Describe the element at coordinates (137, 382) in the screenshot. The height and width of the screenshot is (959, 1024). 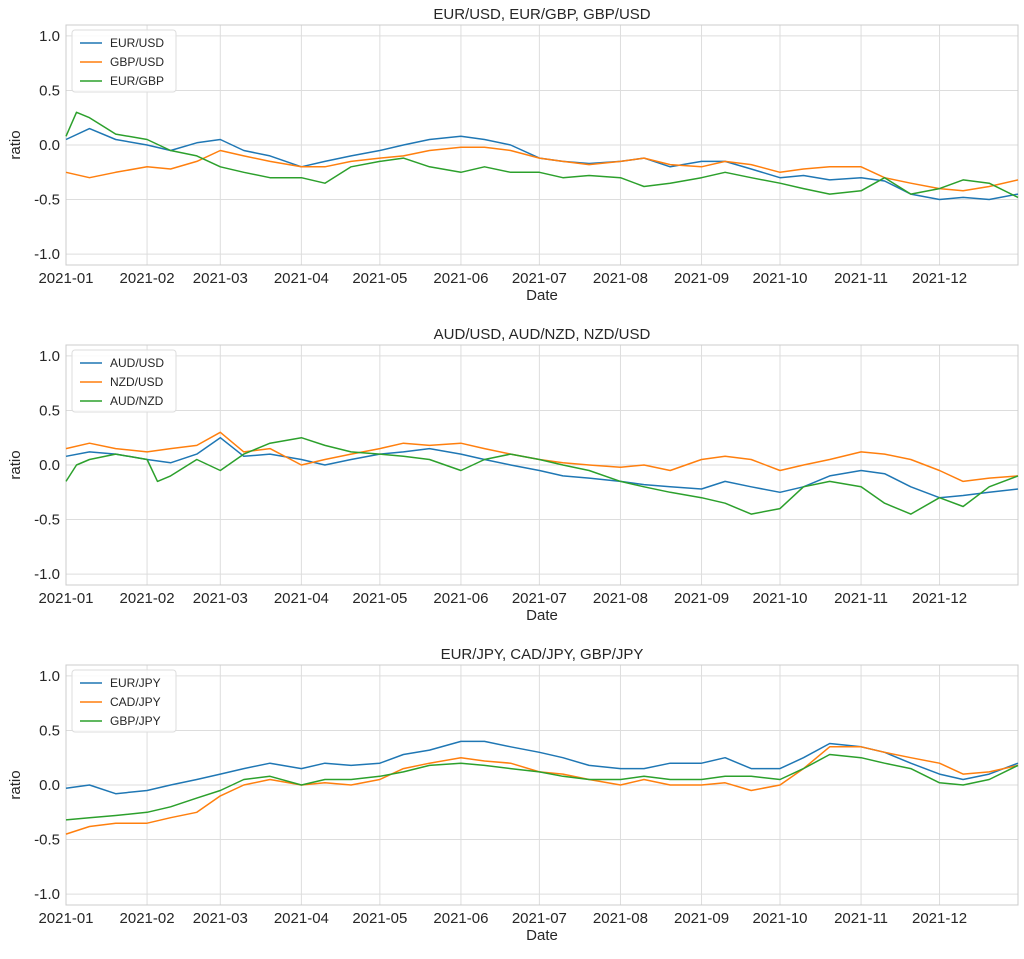
I see `legend-label: NZD/USD` at that location.